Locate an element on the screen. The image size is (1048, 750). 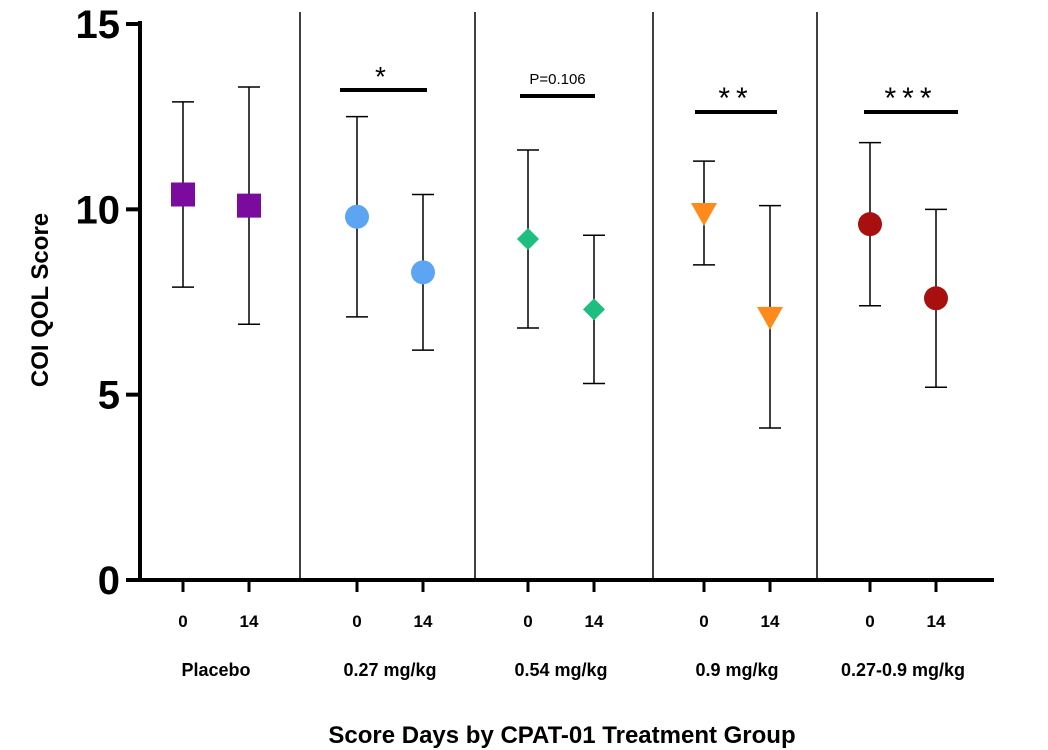
y-tick-label: 15 is located at coordinates (98, 25).